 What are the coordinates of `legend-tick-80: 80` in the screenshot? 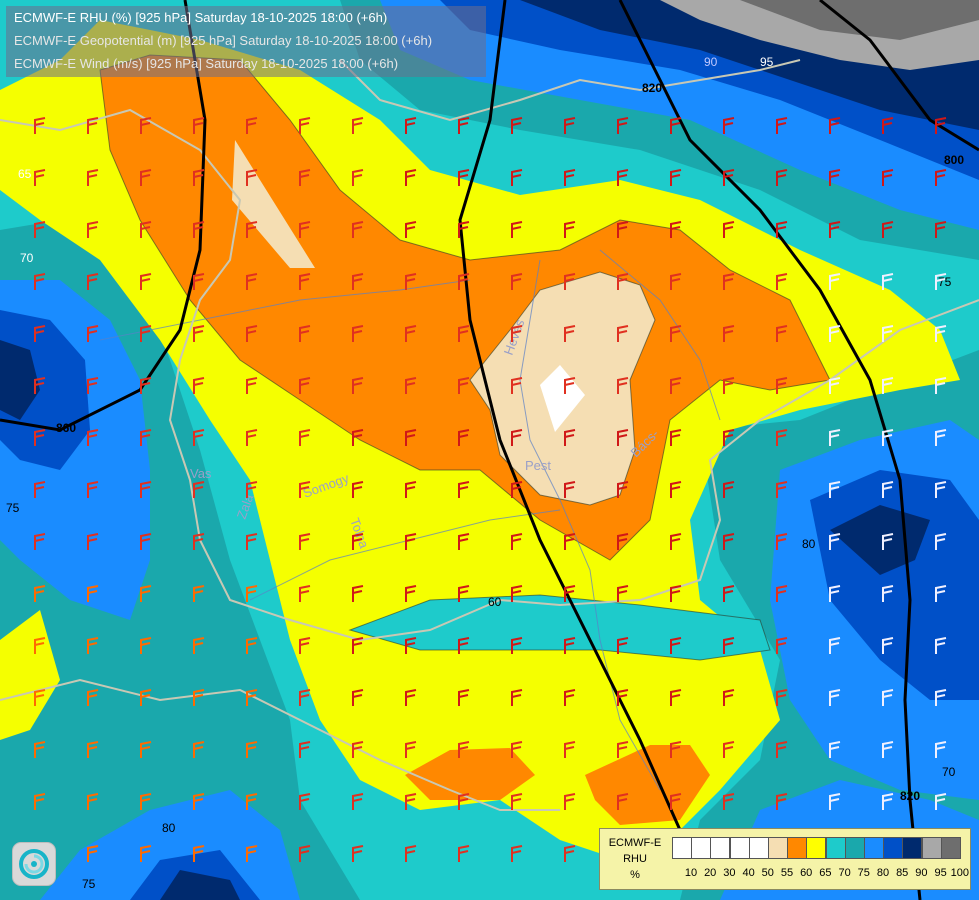 It's located at (883, 873).